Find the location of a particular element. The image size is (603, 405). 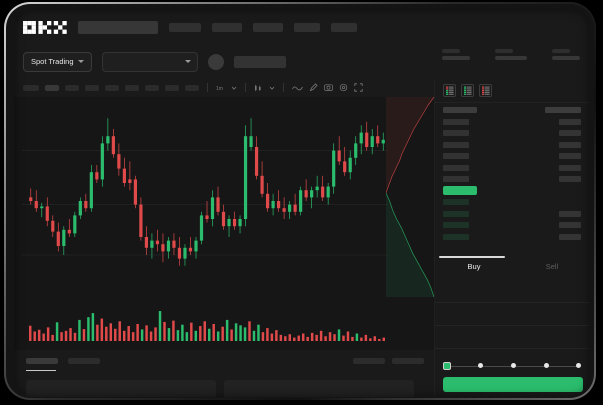

tab-sell: Sell is located at coordinates (552, 266).